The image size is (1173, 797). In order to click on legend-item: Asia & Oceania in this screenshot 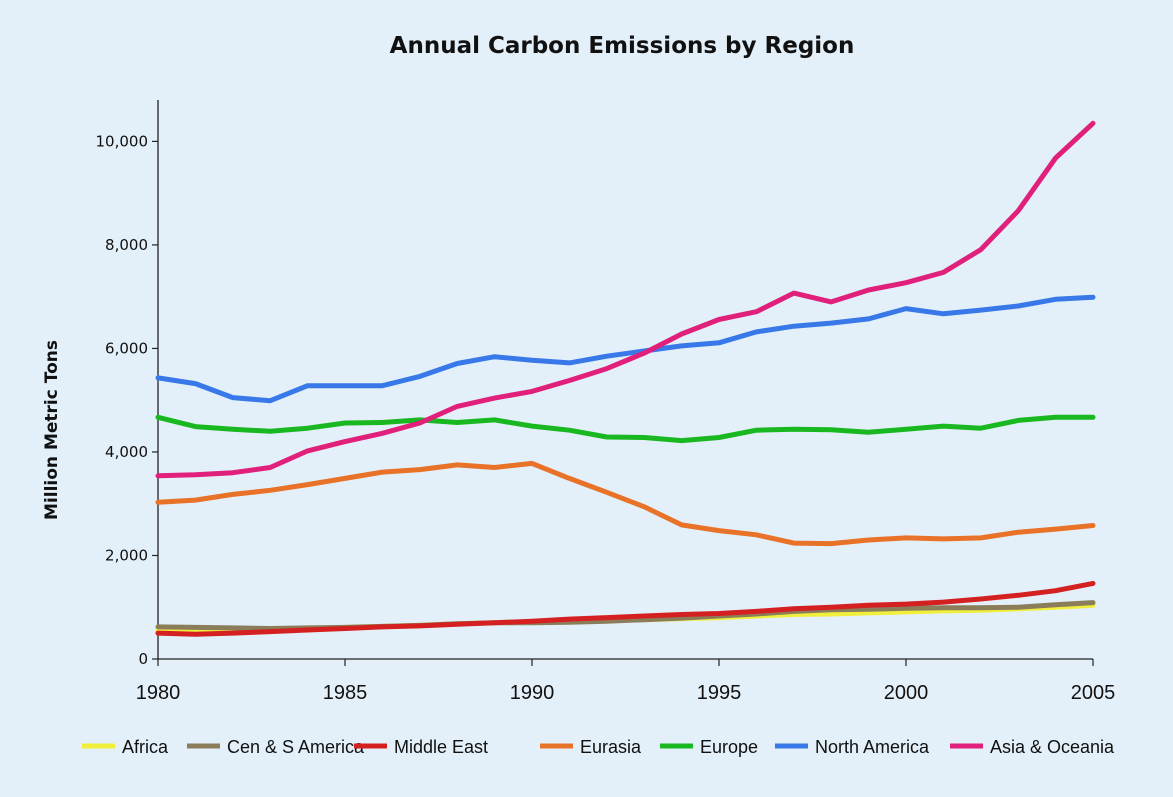, I will do `click(1032, 747)`.